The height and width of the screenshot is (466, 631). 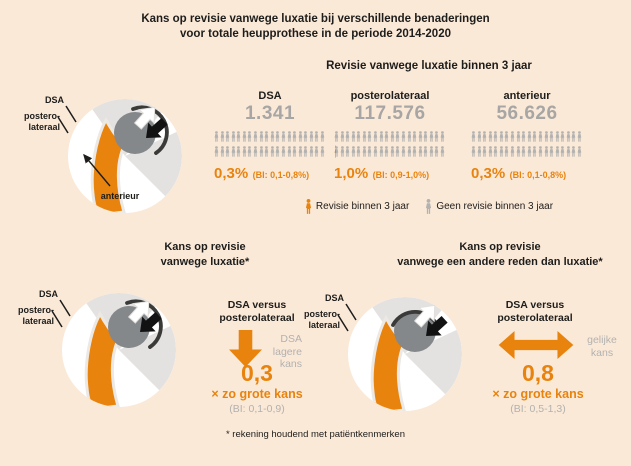 I want to click on comparison-note-right: gelijke kans, so click(x=602, y=346).